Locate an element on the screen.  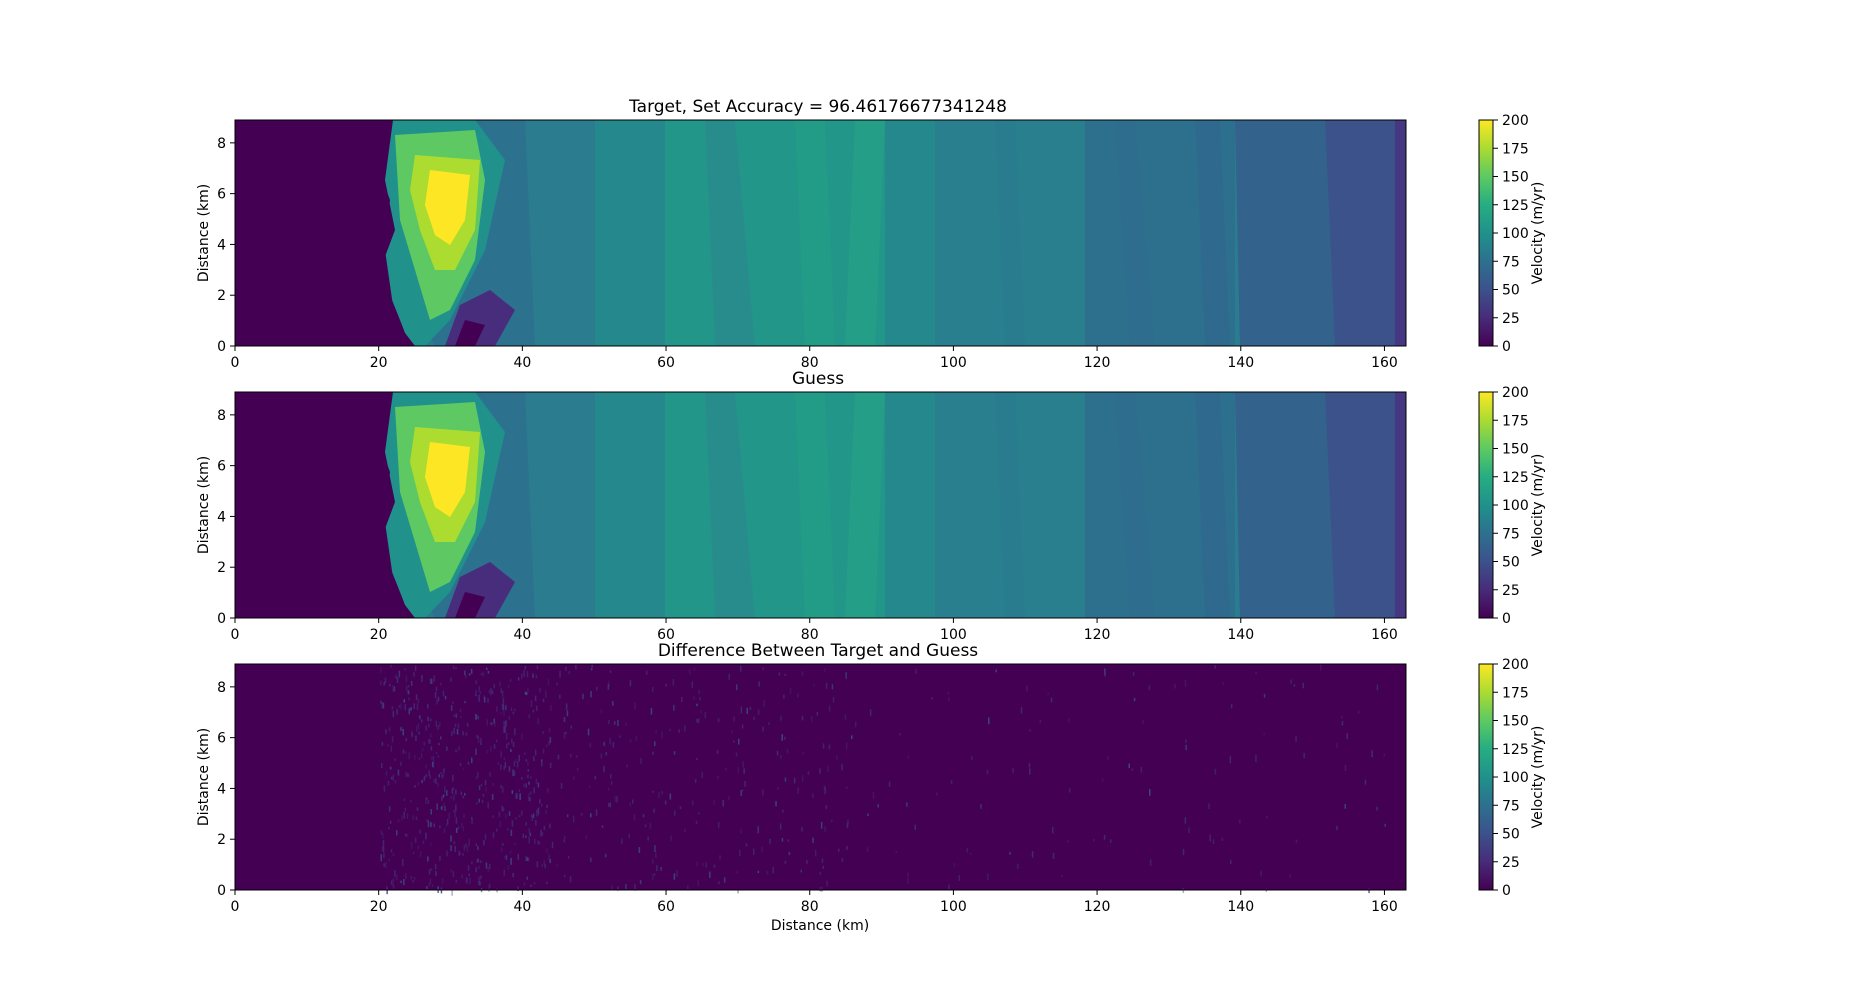
x-tick-label: 160 is located at coordinates (1384, 907).